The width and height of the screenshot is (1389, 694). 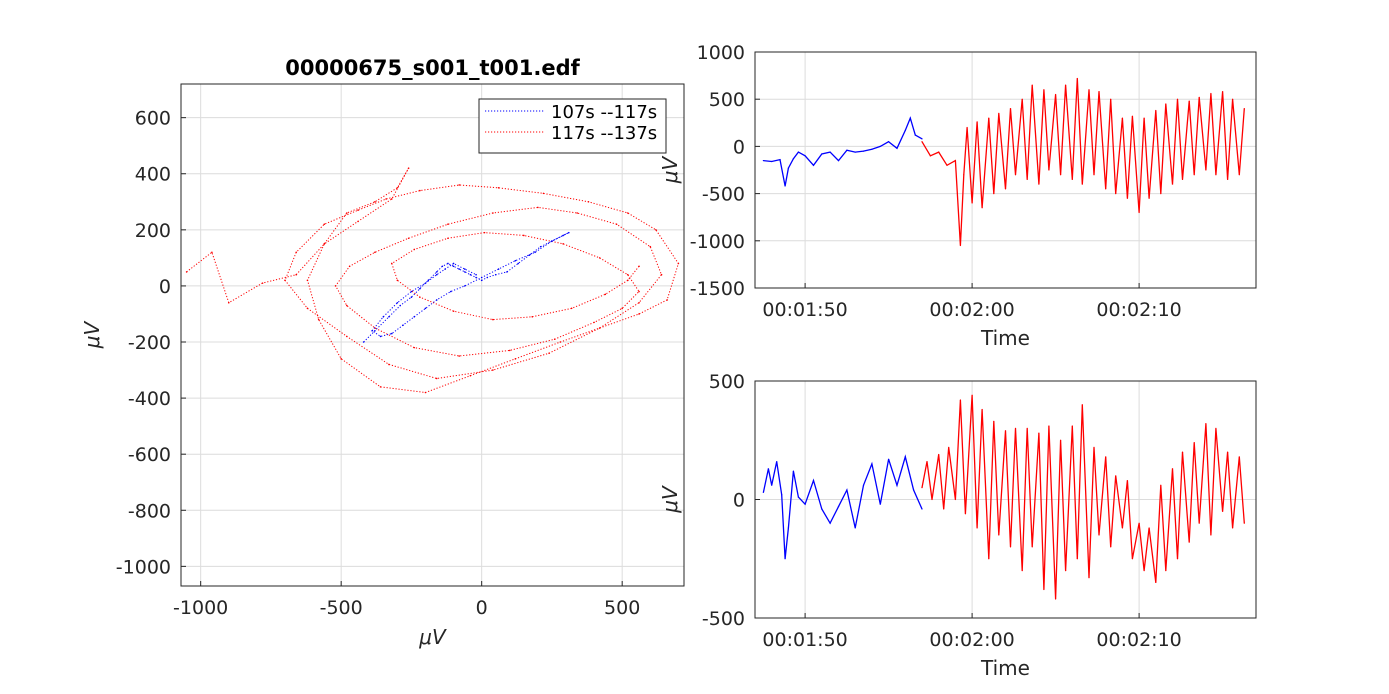 I want to click on y-tick-label: 600, so click(x=153, y=119).